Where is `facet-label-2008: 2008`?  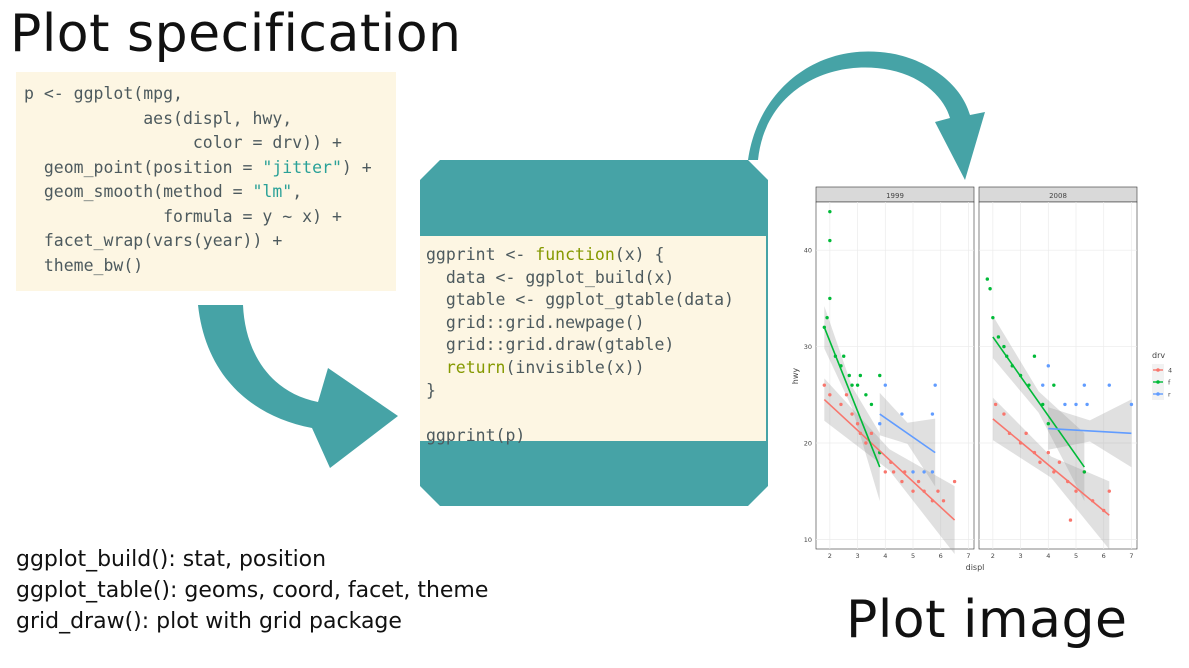
facet-label-2008: 2008 is located at coordinates (1058, 196).